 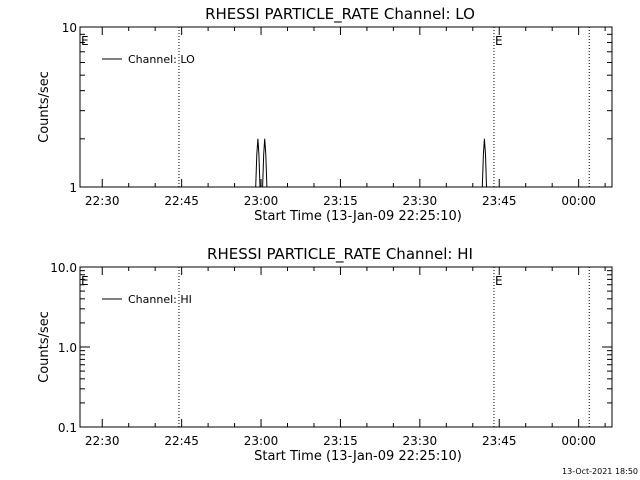 What do you see at coordinates (44, 107) in the screenshot?
I see `p1-y-axis-label: Counts/sec` at bounding box center [44, 107].